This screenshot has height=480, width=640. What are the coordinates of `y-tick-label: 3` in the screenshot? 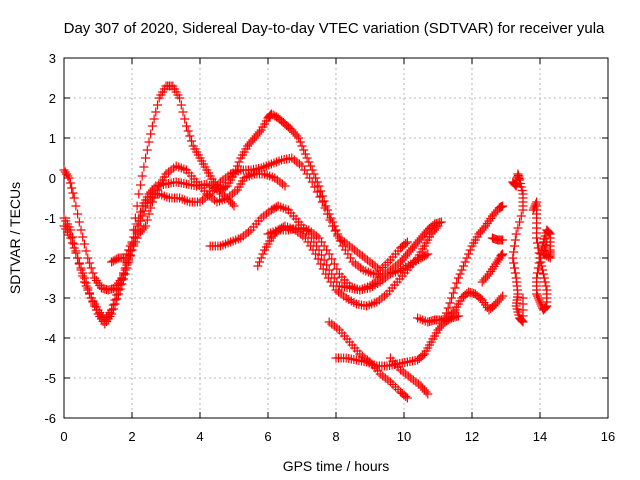 It's located at (52, 58).